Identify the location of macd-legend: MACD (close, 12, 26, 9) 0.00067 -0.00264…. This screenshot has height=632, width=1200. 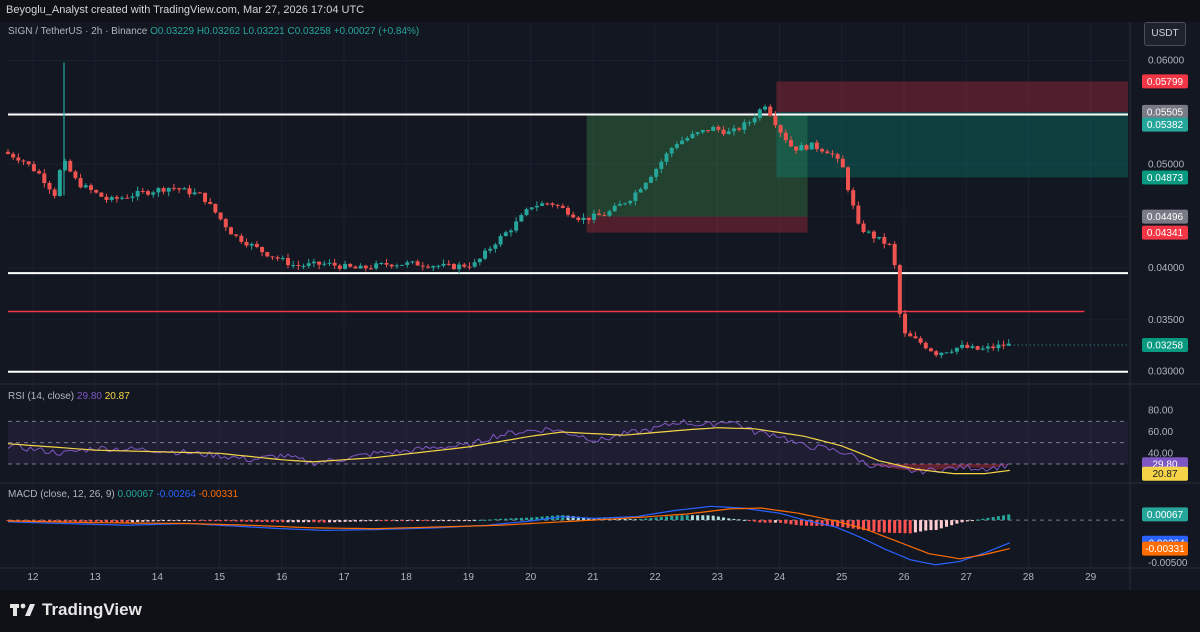
(123, 494).